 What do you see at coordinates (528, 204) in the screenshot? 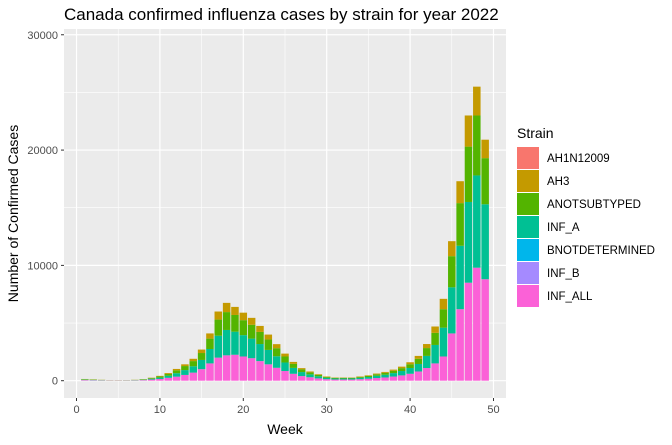
I see `legend-swatch-anotsubtyped` at bounding box center [528, 204].